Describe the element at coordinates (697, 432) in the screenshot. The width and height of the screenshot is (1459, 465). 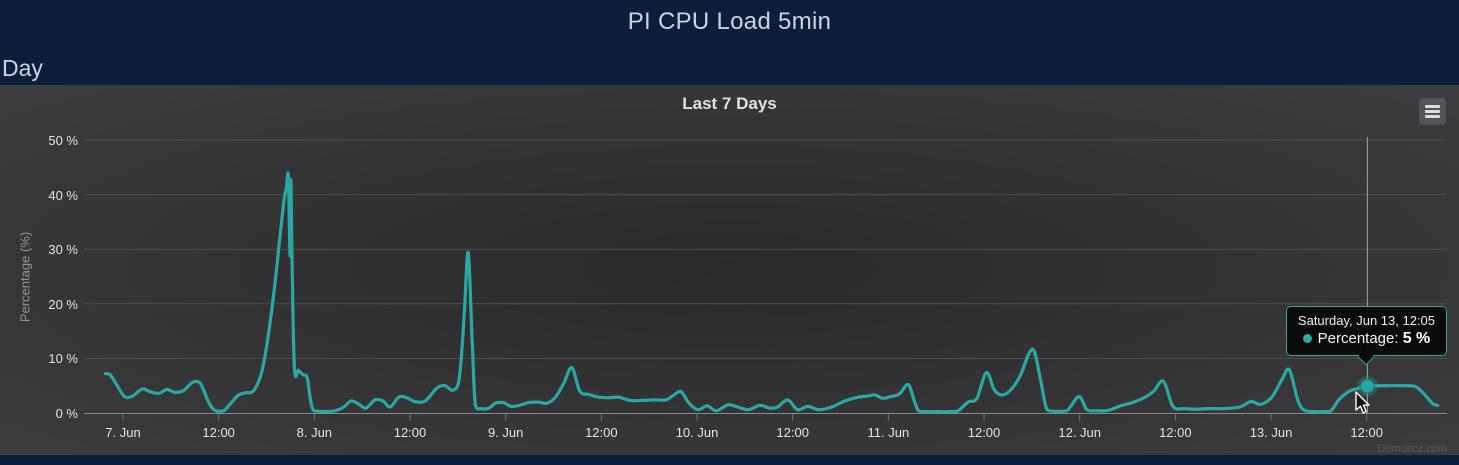
I see `x-tick-label: 10. Jun` at that location.